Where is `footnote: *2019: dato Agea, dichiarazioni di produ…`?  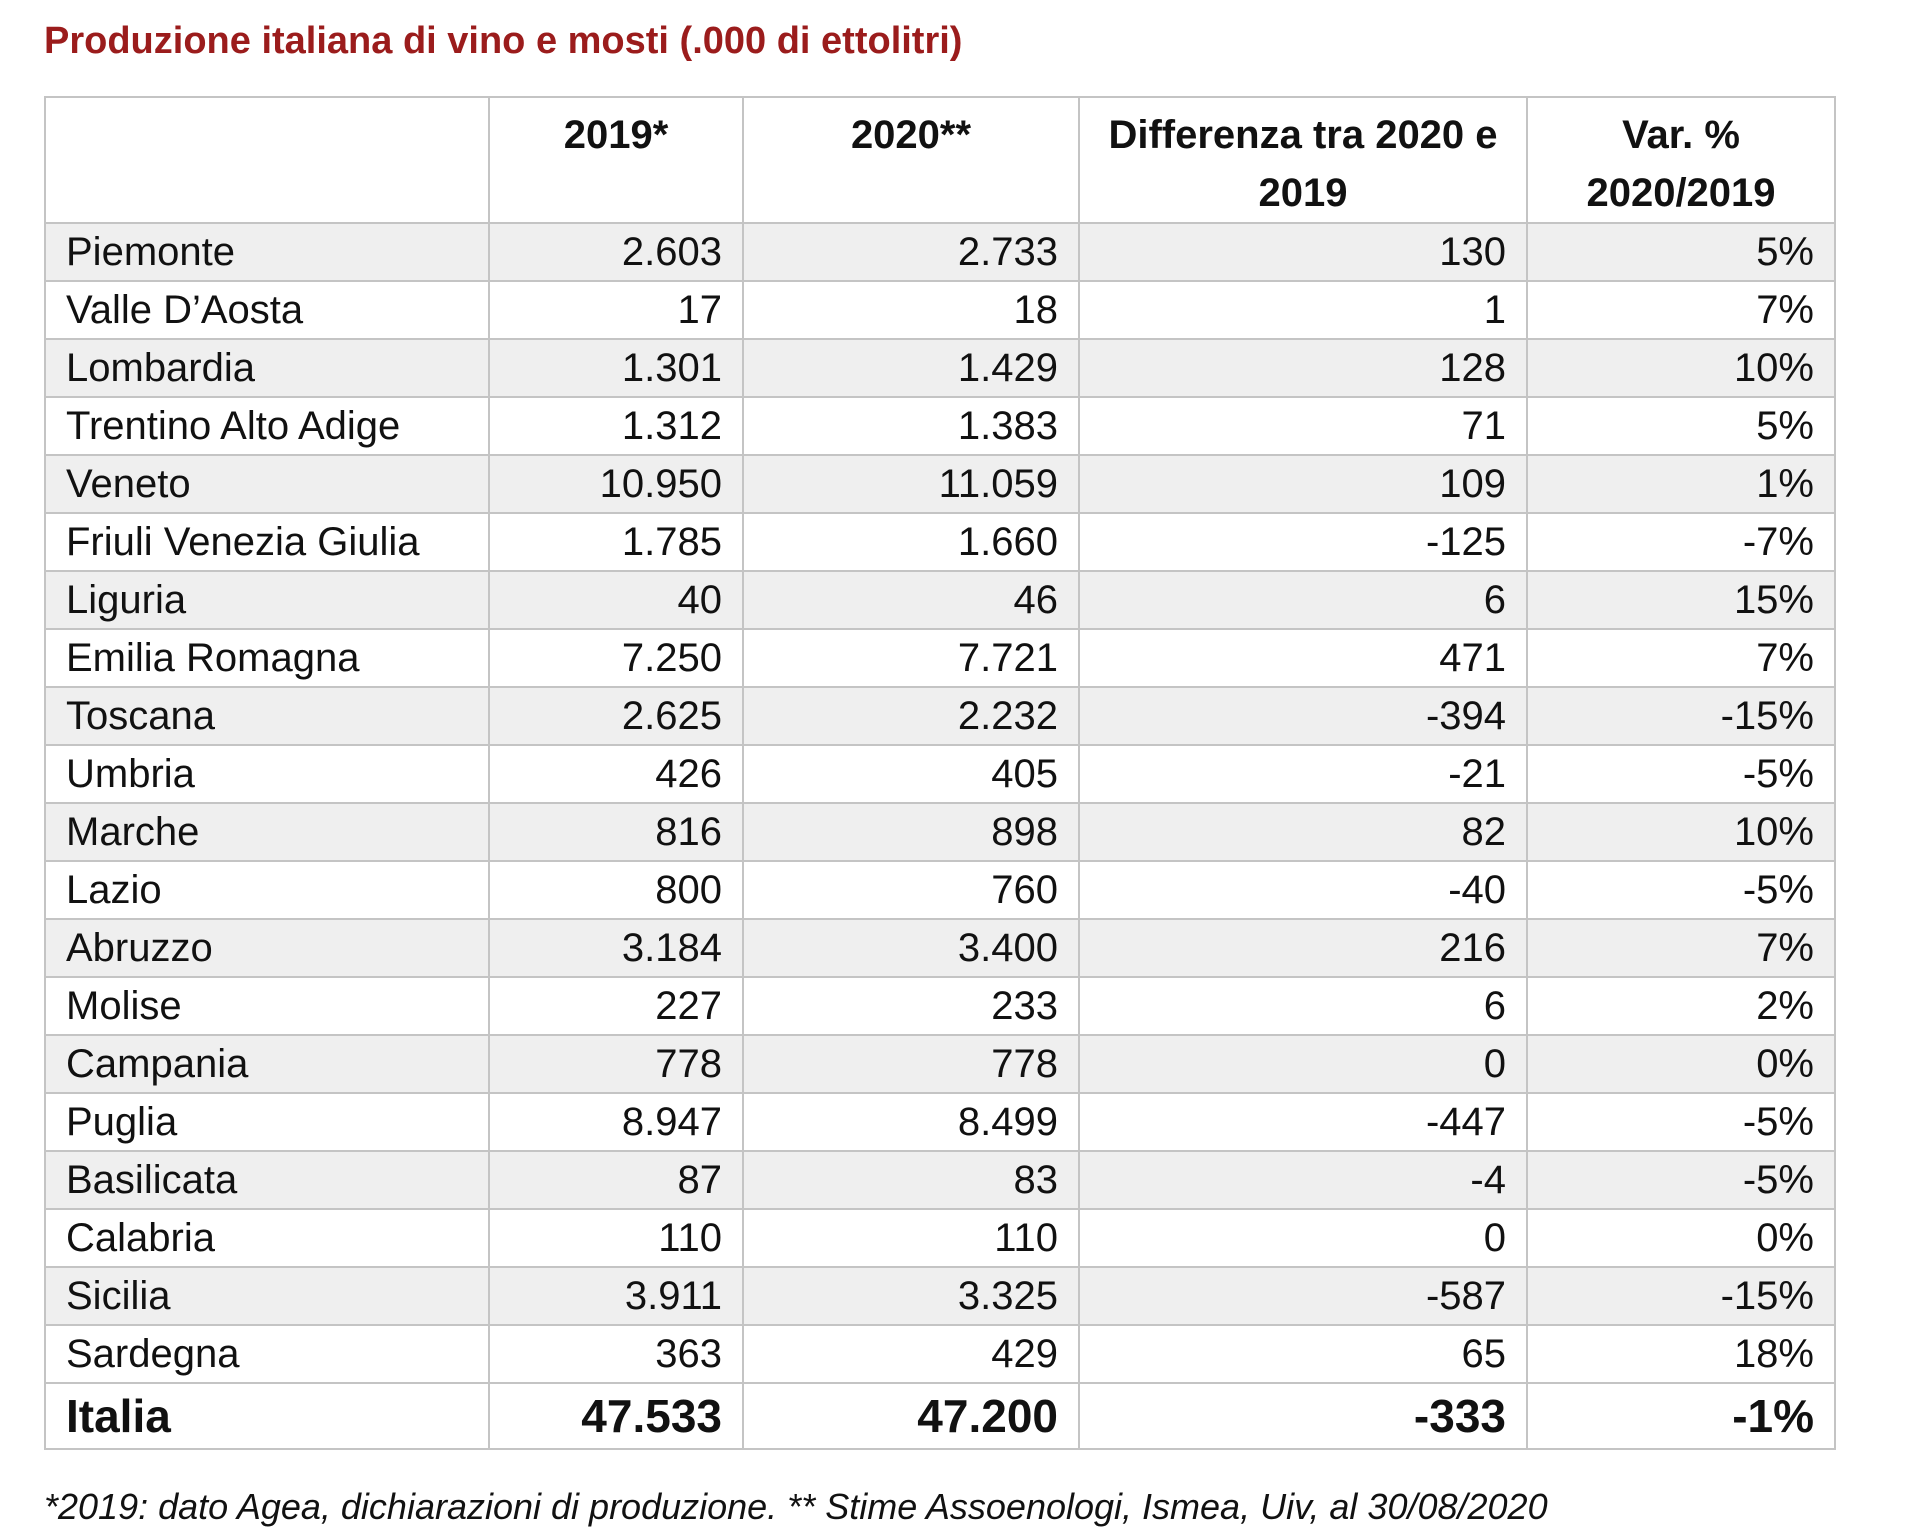 footnote: *2019: dato Agea, dichiarazioni di produ… is located at coordinates (796, 1506).